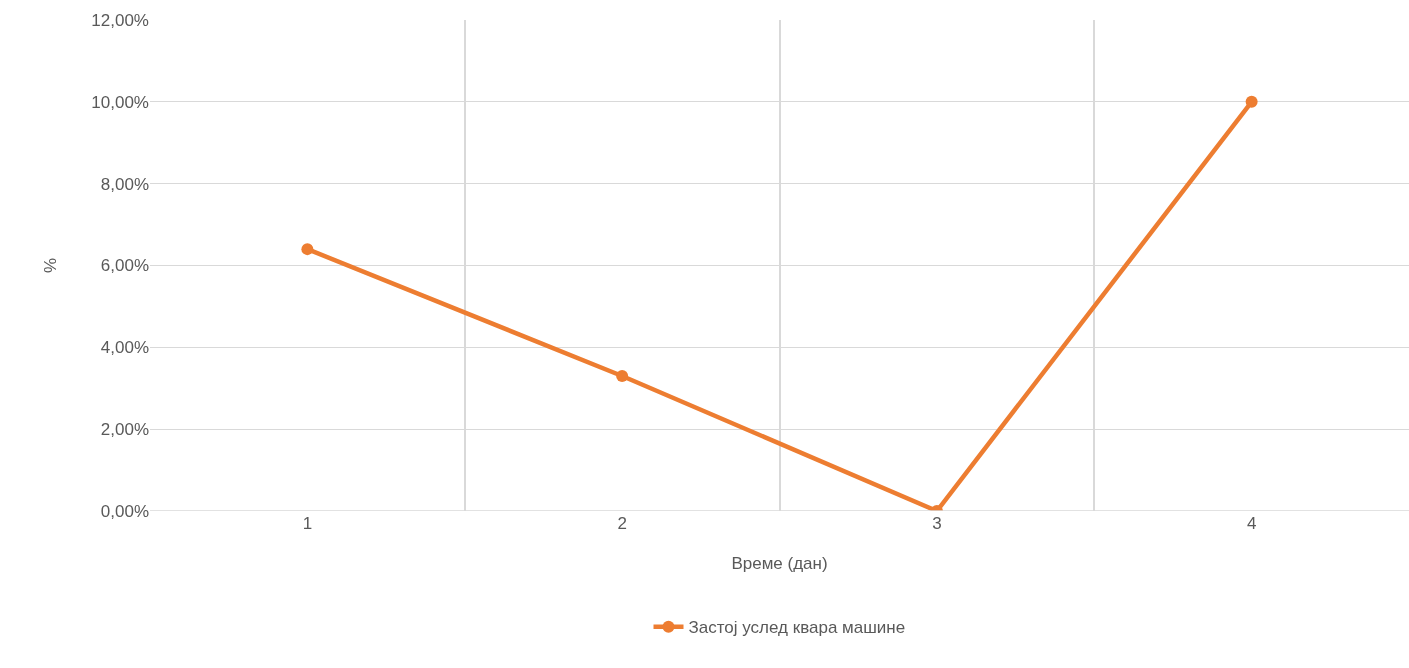  I want to click on y-tick-label: 4,00%, so click(124, 348).